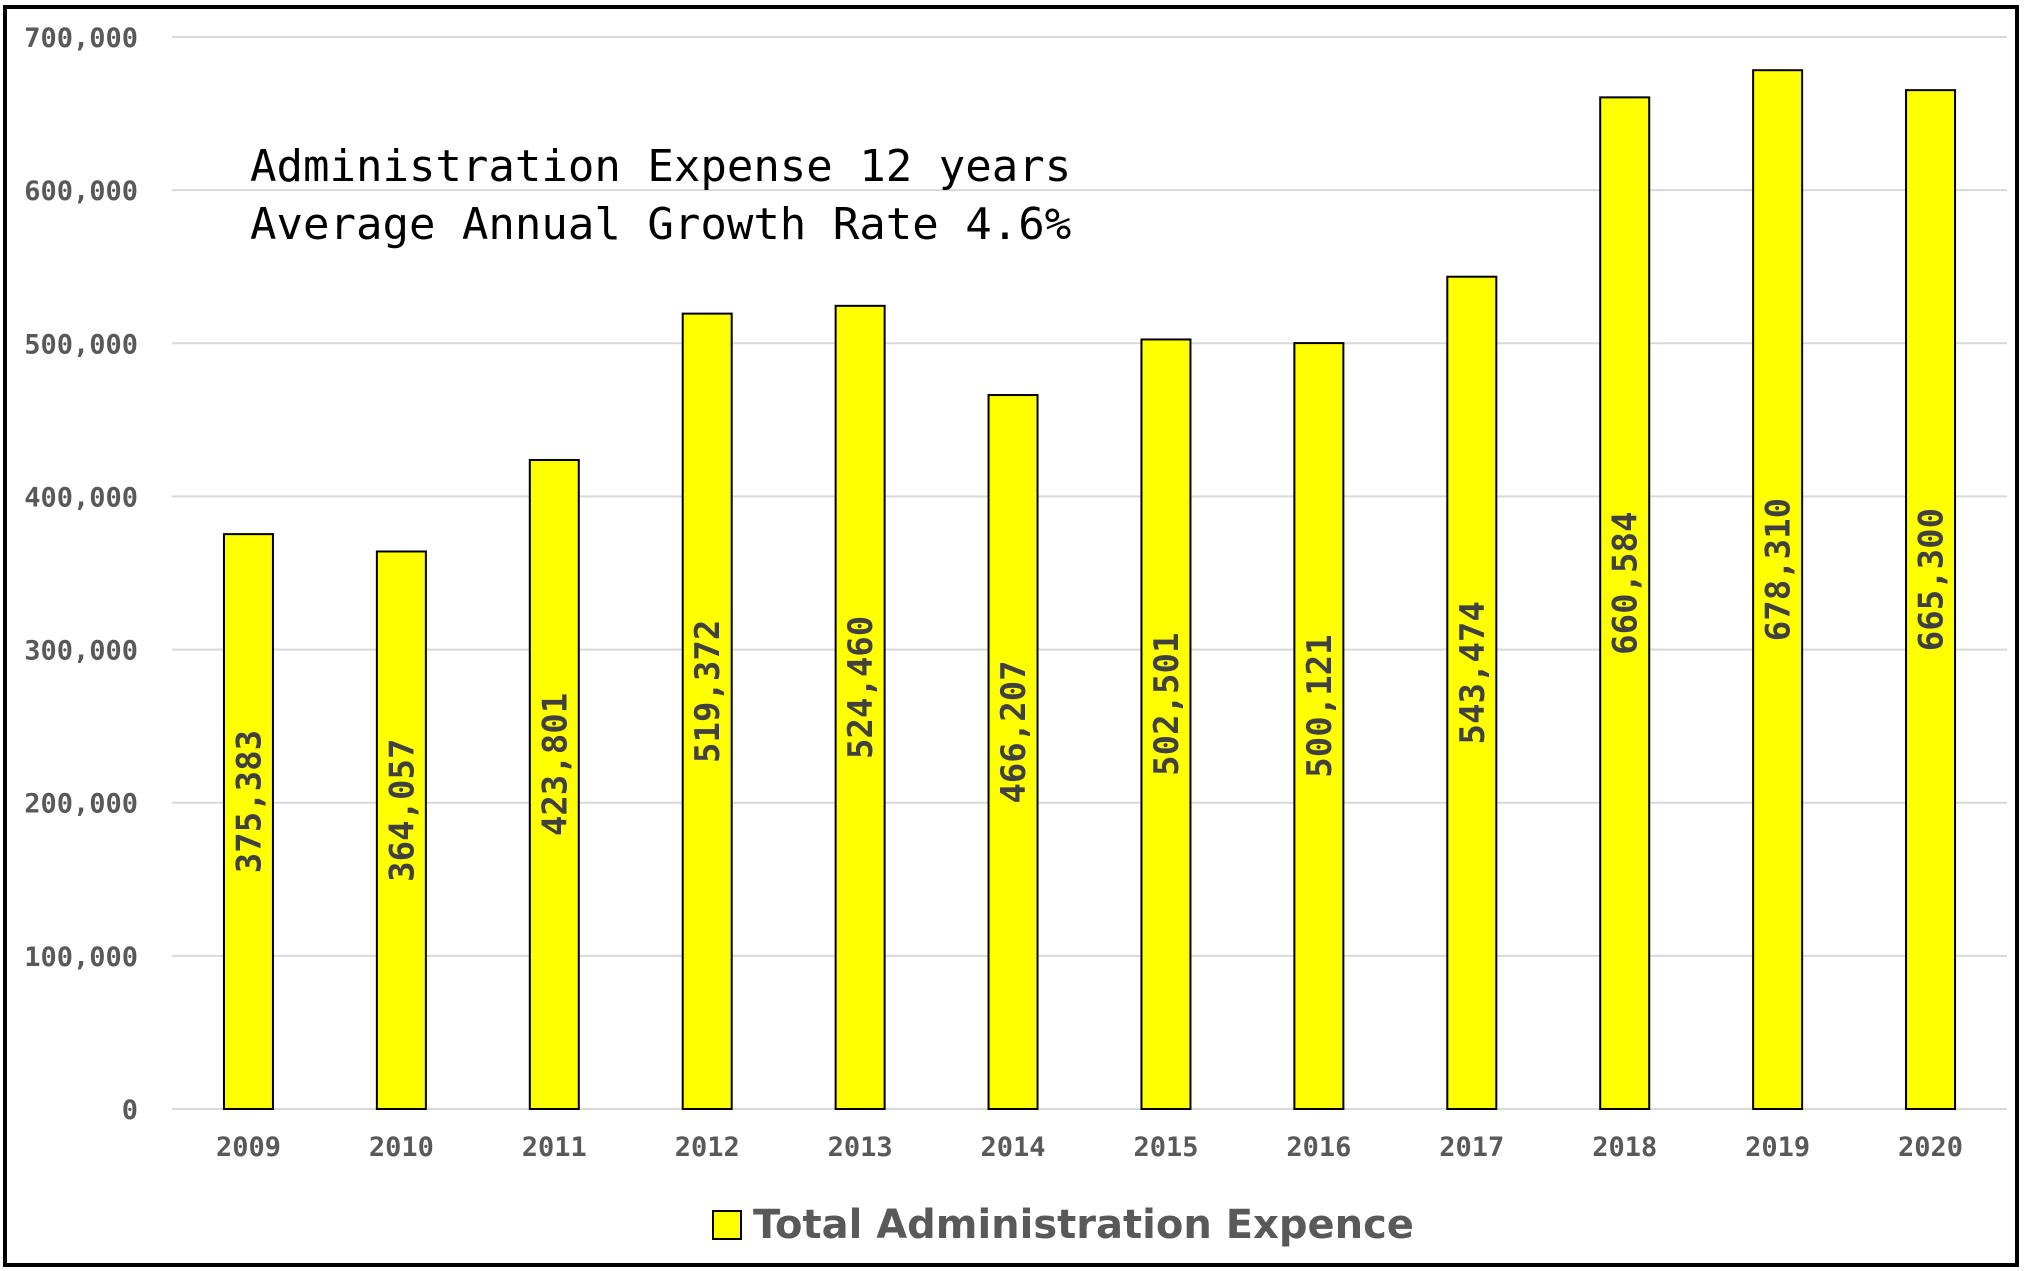  What do you see at coordinates (1932, 579) in the screenshot?
I see `data-label-2020: 665,300` at bounding box center [1932, 579].